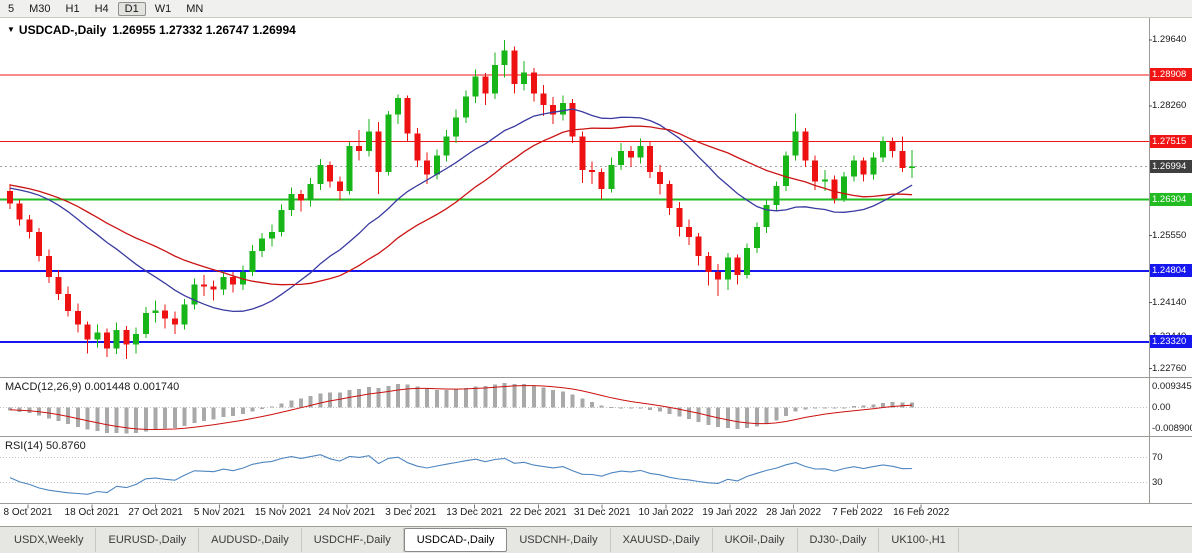  What do you see at coordinates (49, 540) in the screenshot?
I see `tab-usdx-weekly: USDX,Weekly` at bounding box center [49, 540].